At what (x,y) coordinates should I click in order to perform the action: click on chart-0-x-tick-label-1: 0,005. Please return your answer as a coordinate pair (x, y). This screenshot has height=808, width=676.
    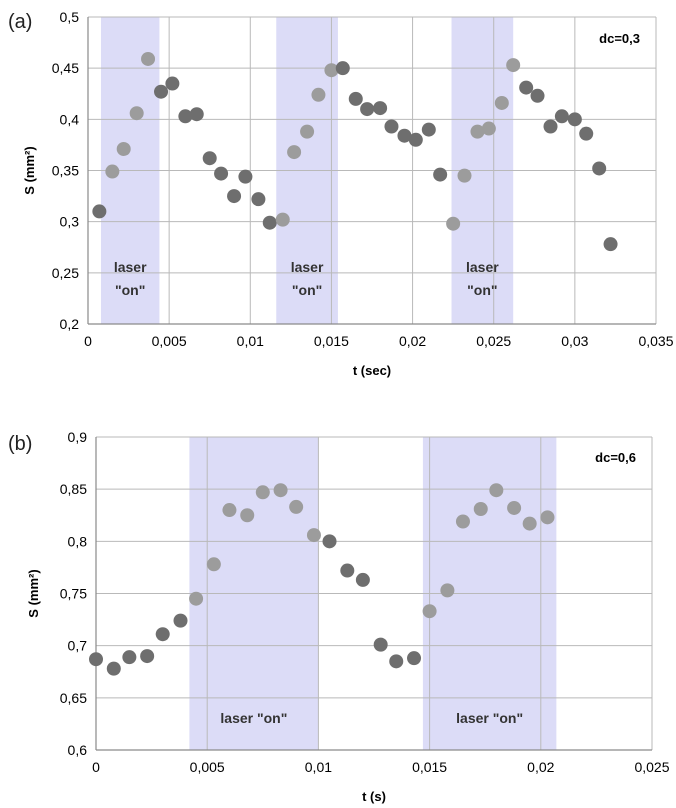
    Looking at the image, I should click on (169, 341).